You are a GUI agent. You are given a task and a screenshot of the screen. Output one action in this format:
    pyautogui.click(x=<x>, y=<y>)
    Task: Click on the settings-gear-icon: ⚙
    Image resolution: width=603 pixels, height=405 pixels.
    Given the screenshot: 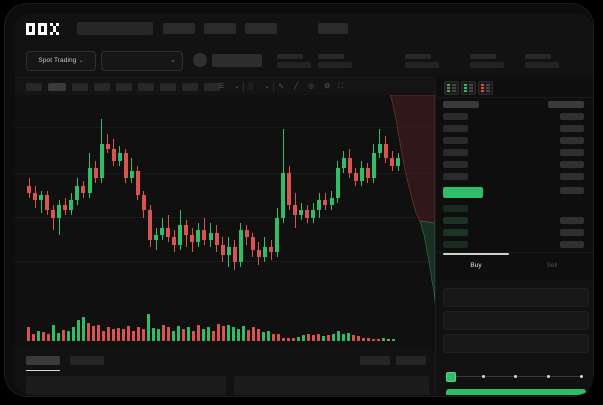 What is the action you would take?
    pyautogui.click(x=327, y=86)
    